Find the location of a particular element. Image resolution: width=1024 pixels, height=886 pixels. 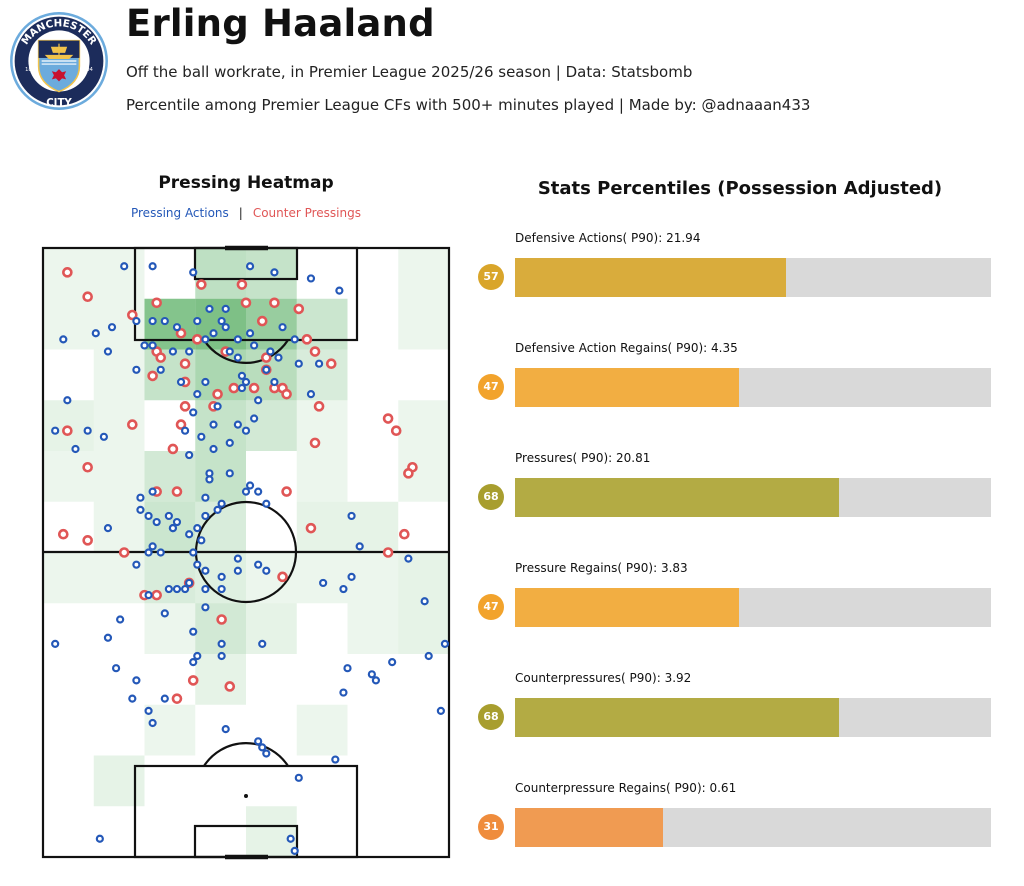

stat-label: Counterpressures( P90): 3.92 is located at coordinates (603, 678).